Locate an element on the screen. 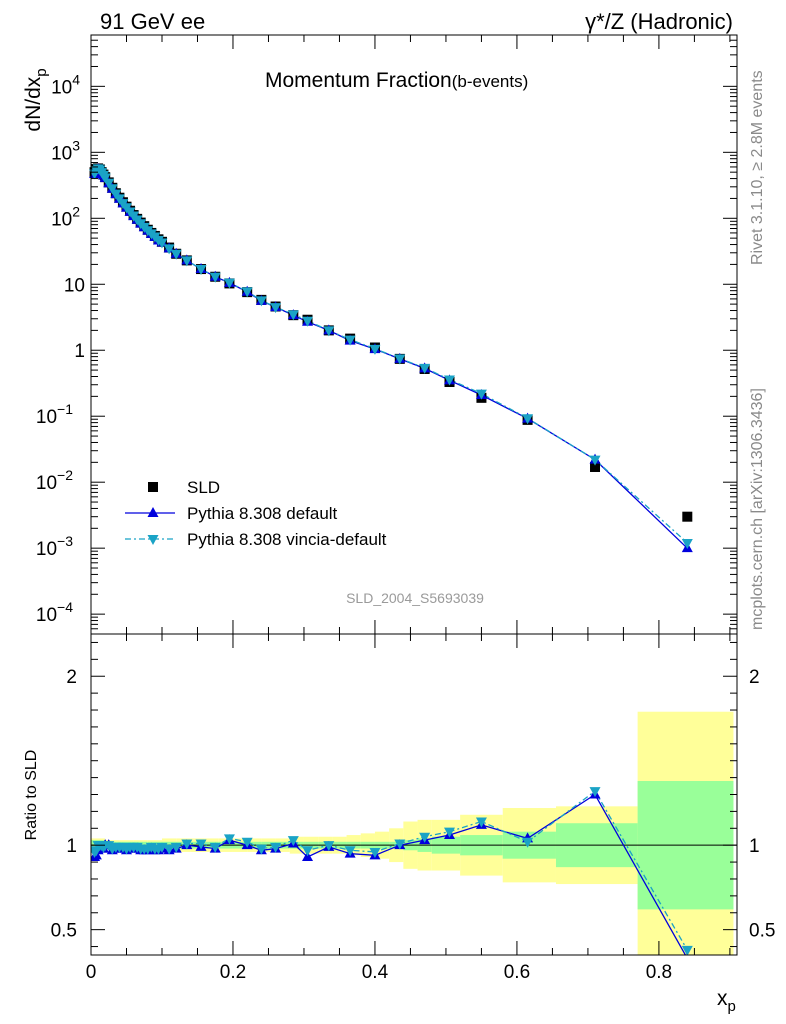 Image resolution: width=786 pixels, height=1024 pixels. y-tick-label: 10⁻² is located at coordinates (54, 480).